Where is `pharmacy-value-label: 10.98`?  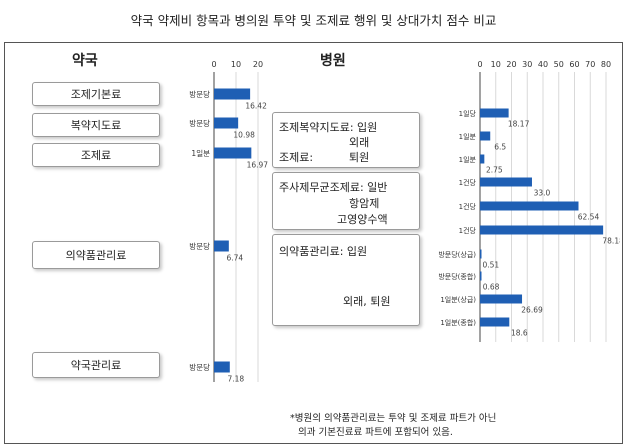
pharmacy-value-label: 10.98 is located at coordinates (244, 135).